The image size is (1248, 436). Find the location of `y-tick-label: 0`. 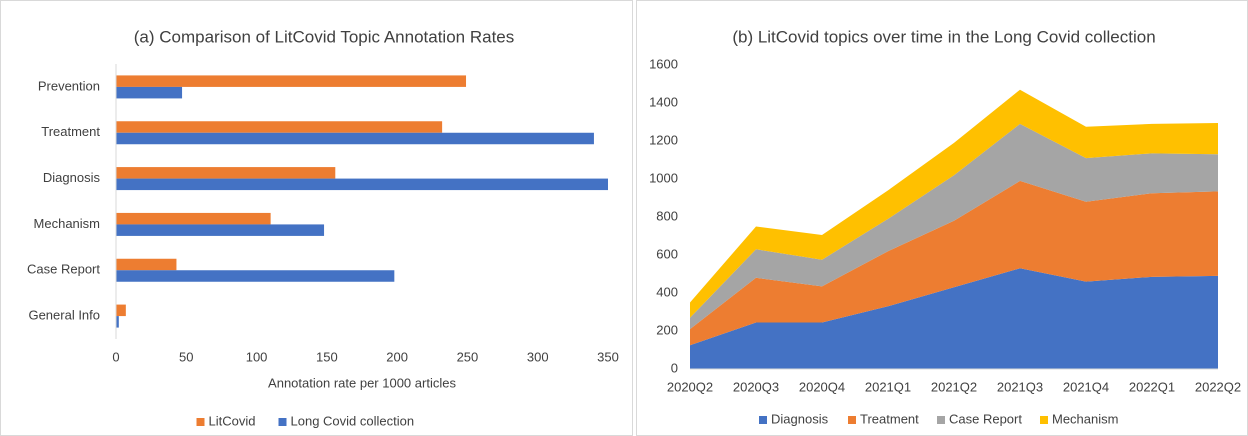

y-tick-label: 0 is located at coordinates (674, 367).